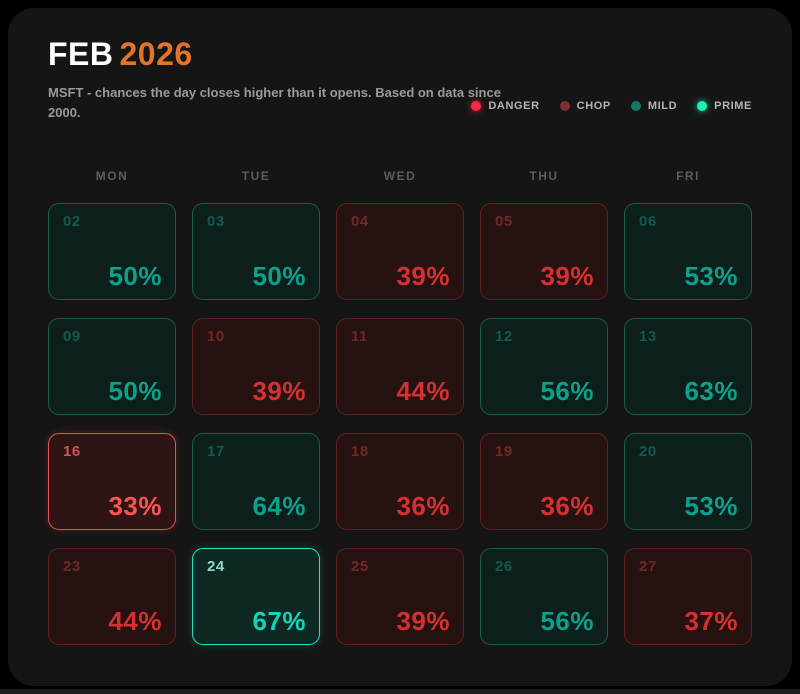  Describe the element at coordinates (688, 596) in the screenshot. I see `calendar-cell-day-27: 27 37%` at that location.